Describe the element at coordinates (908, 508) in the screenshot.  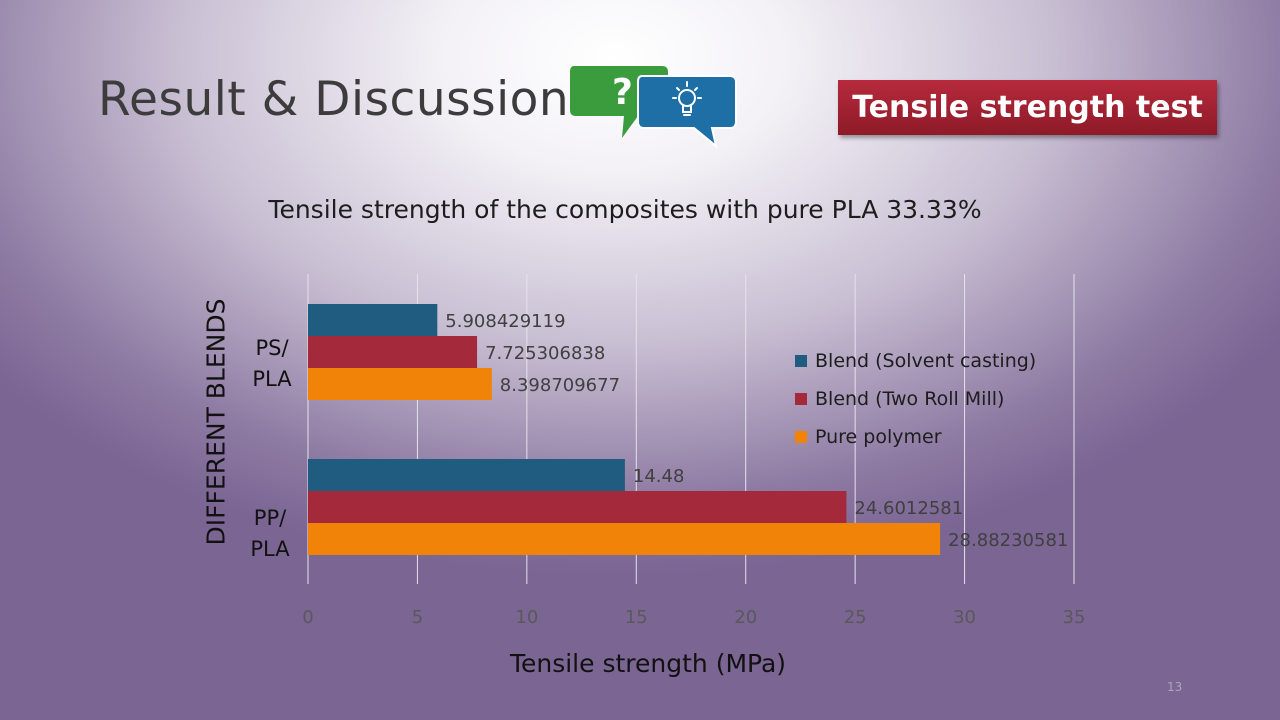
I see `data-label: 24.6012581` at that location.